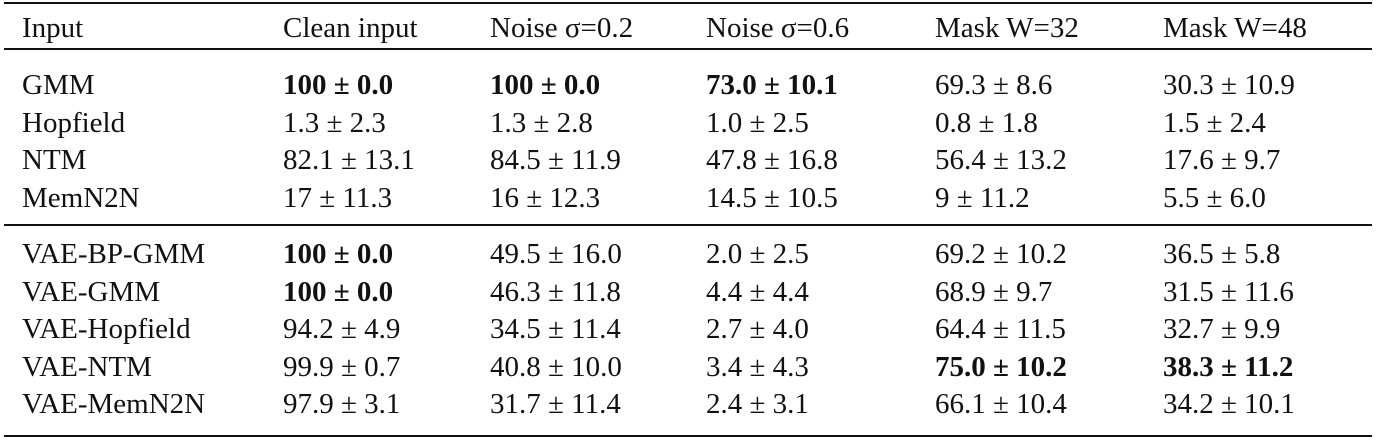 The image size is (1376, 440). I want to click on row-label: Hopfield, so click(74, 122).